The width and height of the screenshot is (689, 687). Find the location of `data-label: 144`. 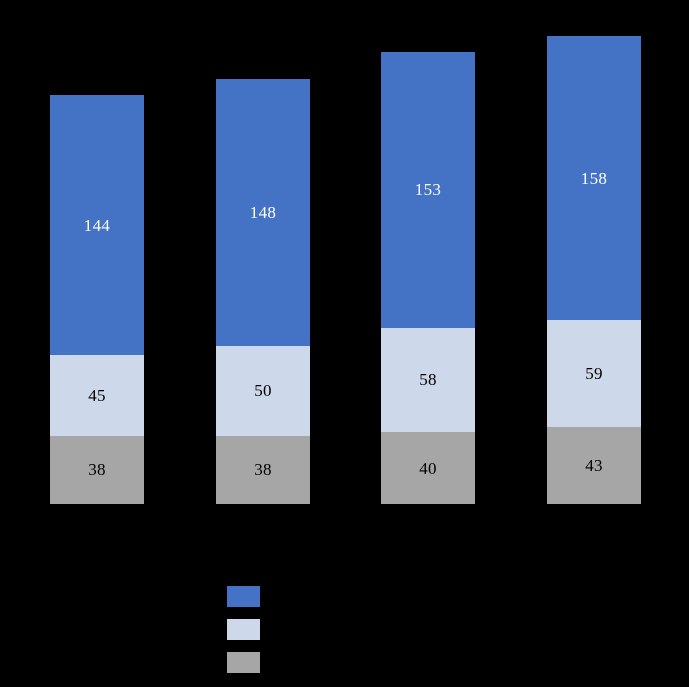

data-label: 144 is located at coordinates (97, 225).